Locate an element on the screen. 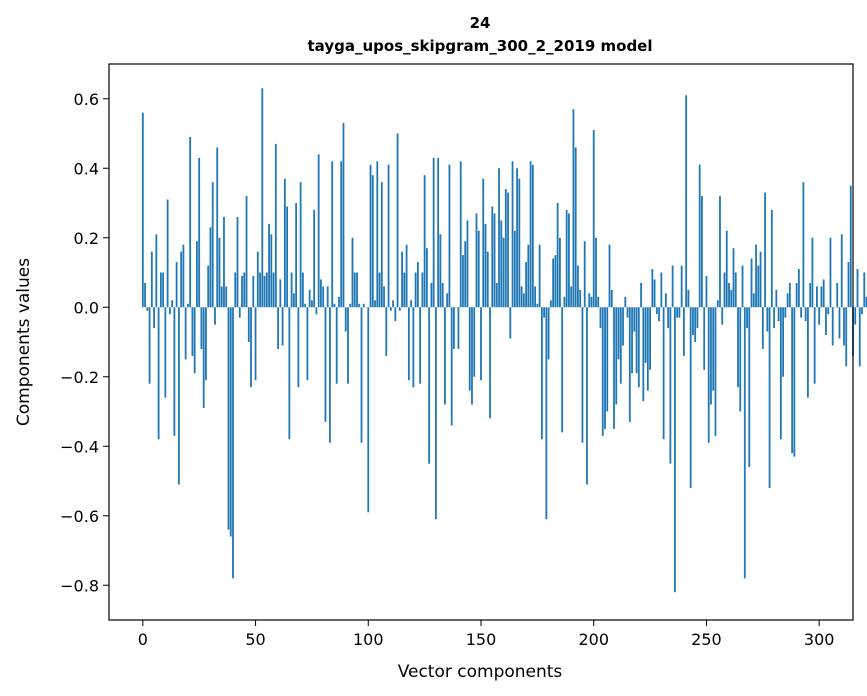 Image resolution: width=867 pixels, height=696 pixels. x-tick-label: 250 is located at coordinates (706, 639).